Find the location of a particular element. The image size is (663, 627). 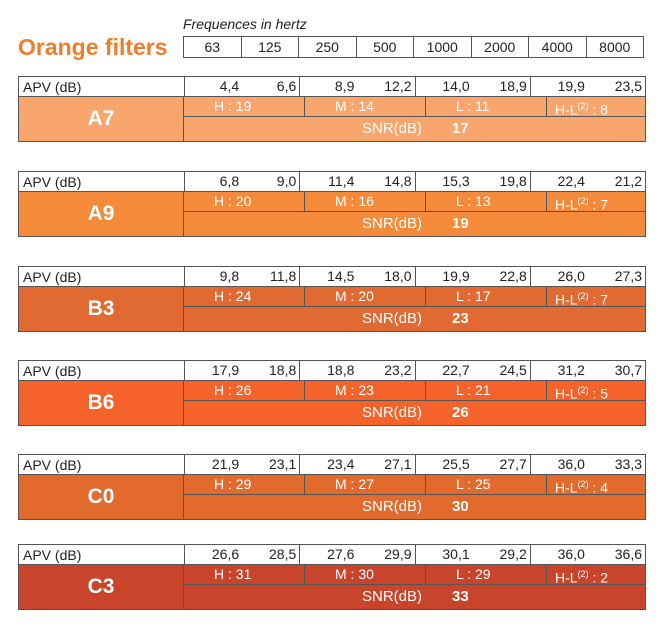

apv-values: 9,8 11,8 14,5 18,0 19,9 22,8 26,0 27,3 is located at coordinates (414, 276).